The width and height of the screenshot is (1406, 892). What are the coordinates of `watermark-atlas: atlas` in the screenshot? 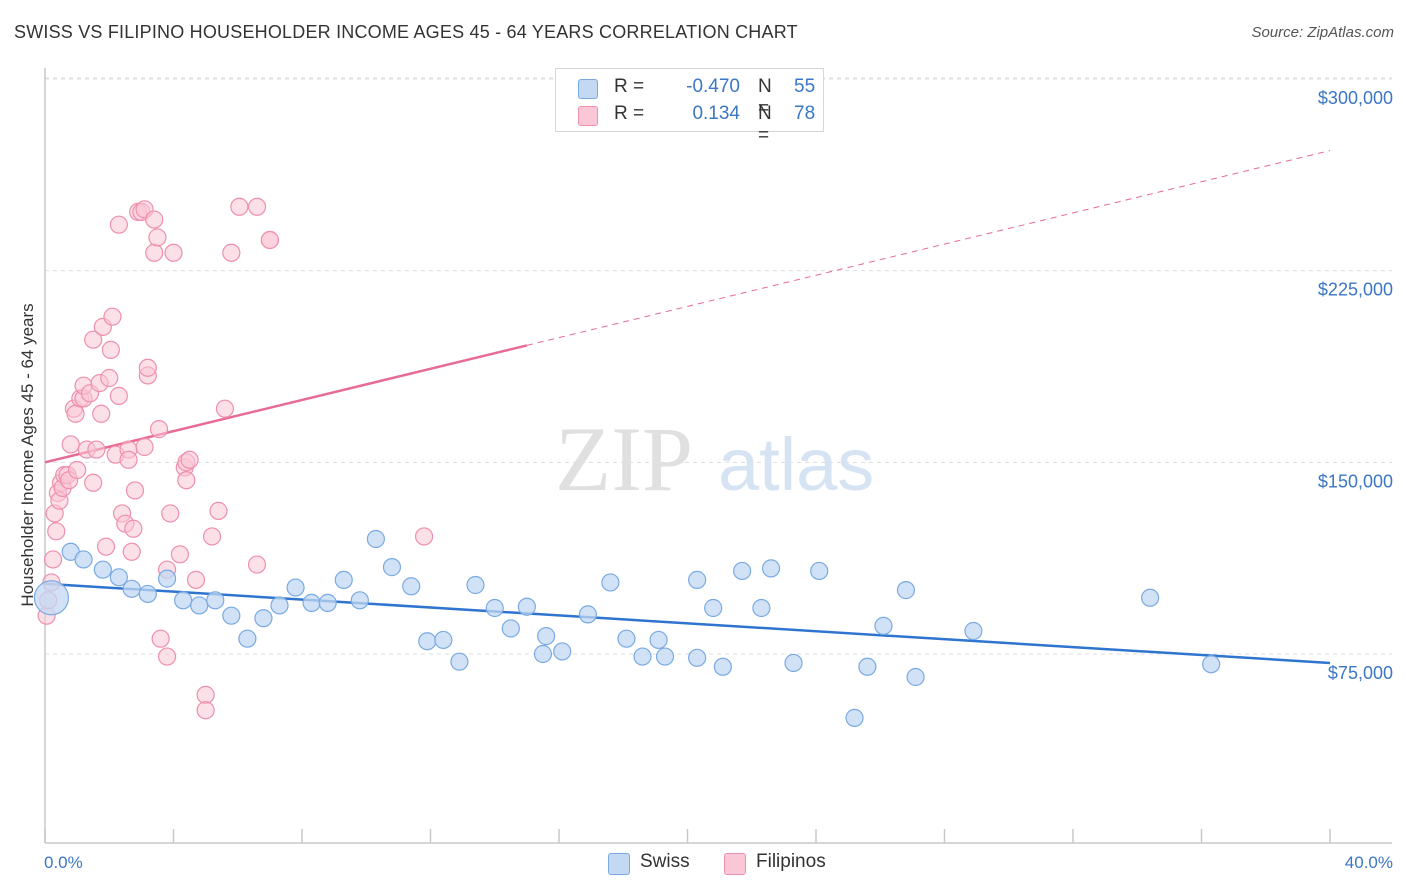 It's located at (796, 464).